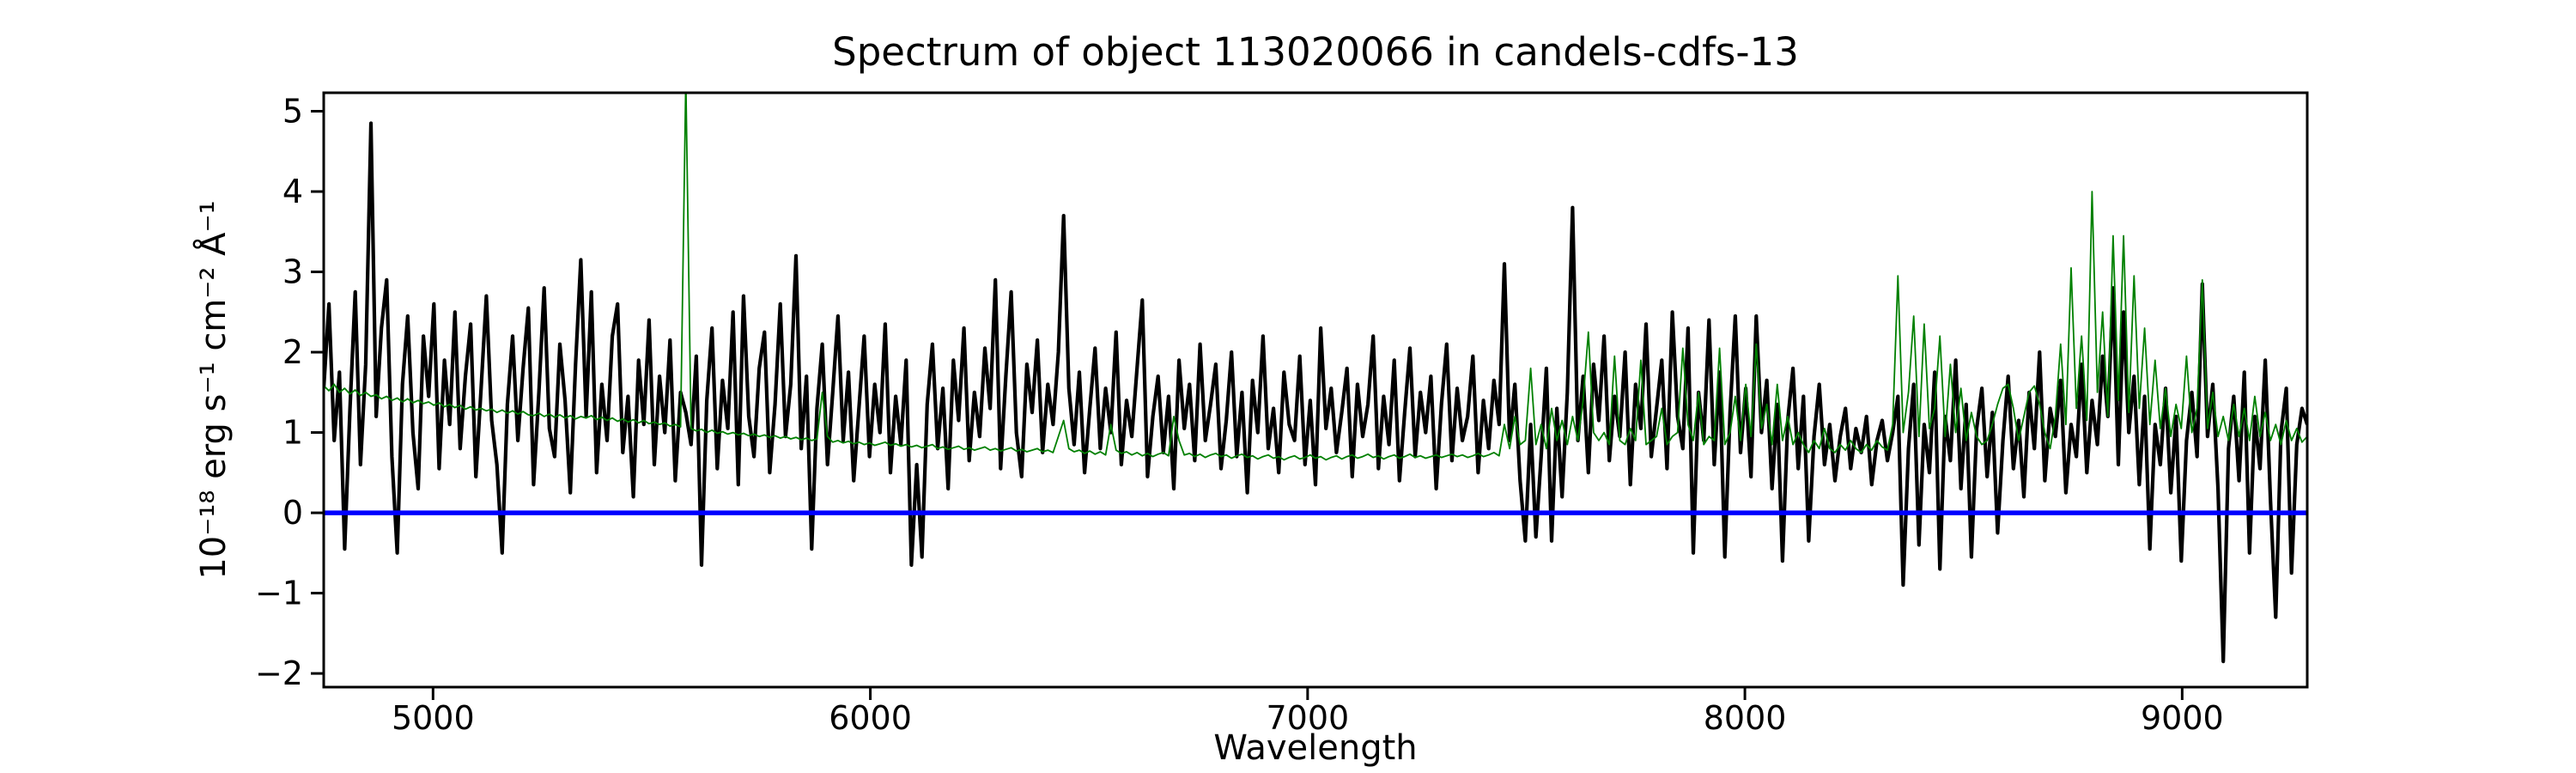  Describe the element at coordinates (293, 112) in the screenshot. I see `y-tick-label: 5` at that location.